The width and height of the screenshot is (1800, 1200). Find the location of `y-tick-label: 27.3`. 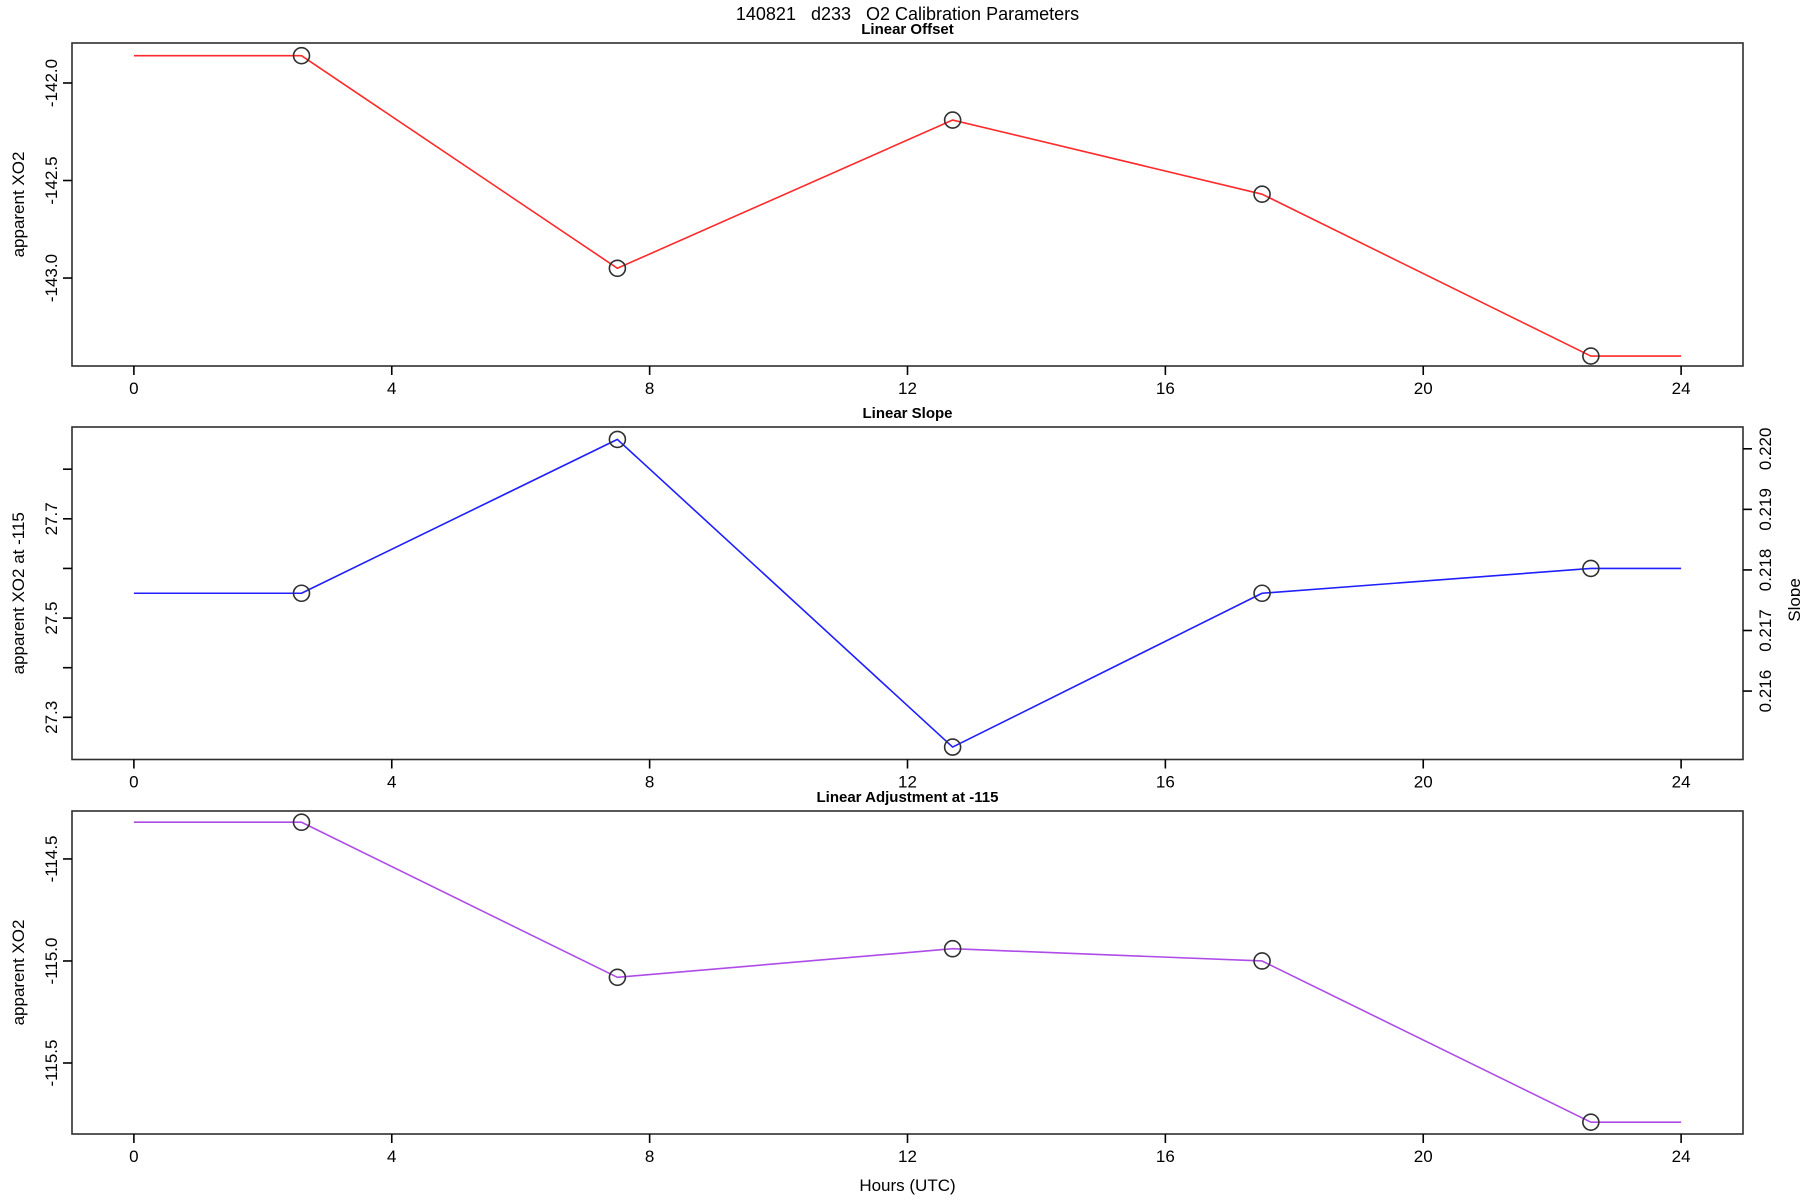

y-tick-label: 27.3 is located at coordinates (51, 717).